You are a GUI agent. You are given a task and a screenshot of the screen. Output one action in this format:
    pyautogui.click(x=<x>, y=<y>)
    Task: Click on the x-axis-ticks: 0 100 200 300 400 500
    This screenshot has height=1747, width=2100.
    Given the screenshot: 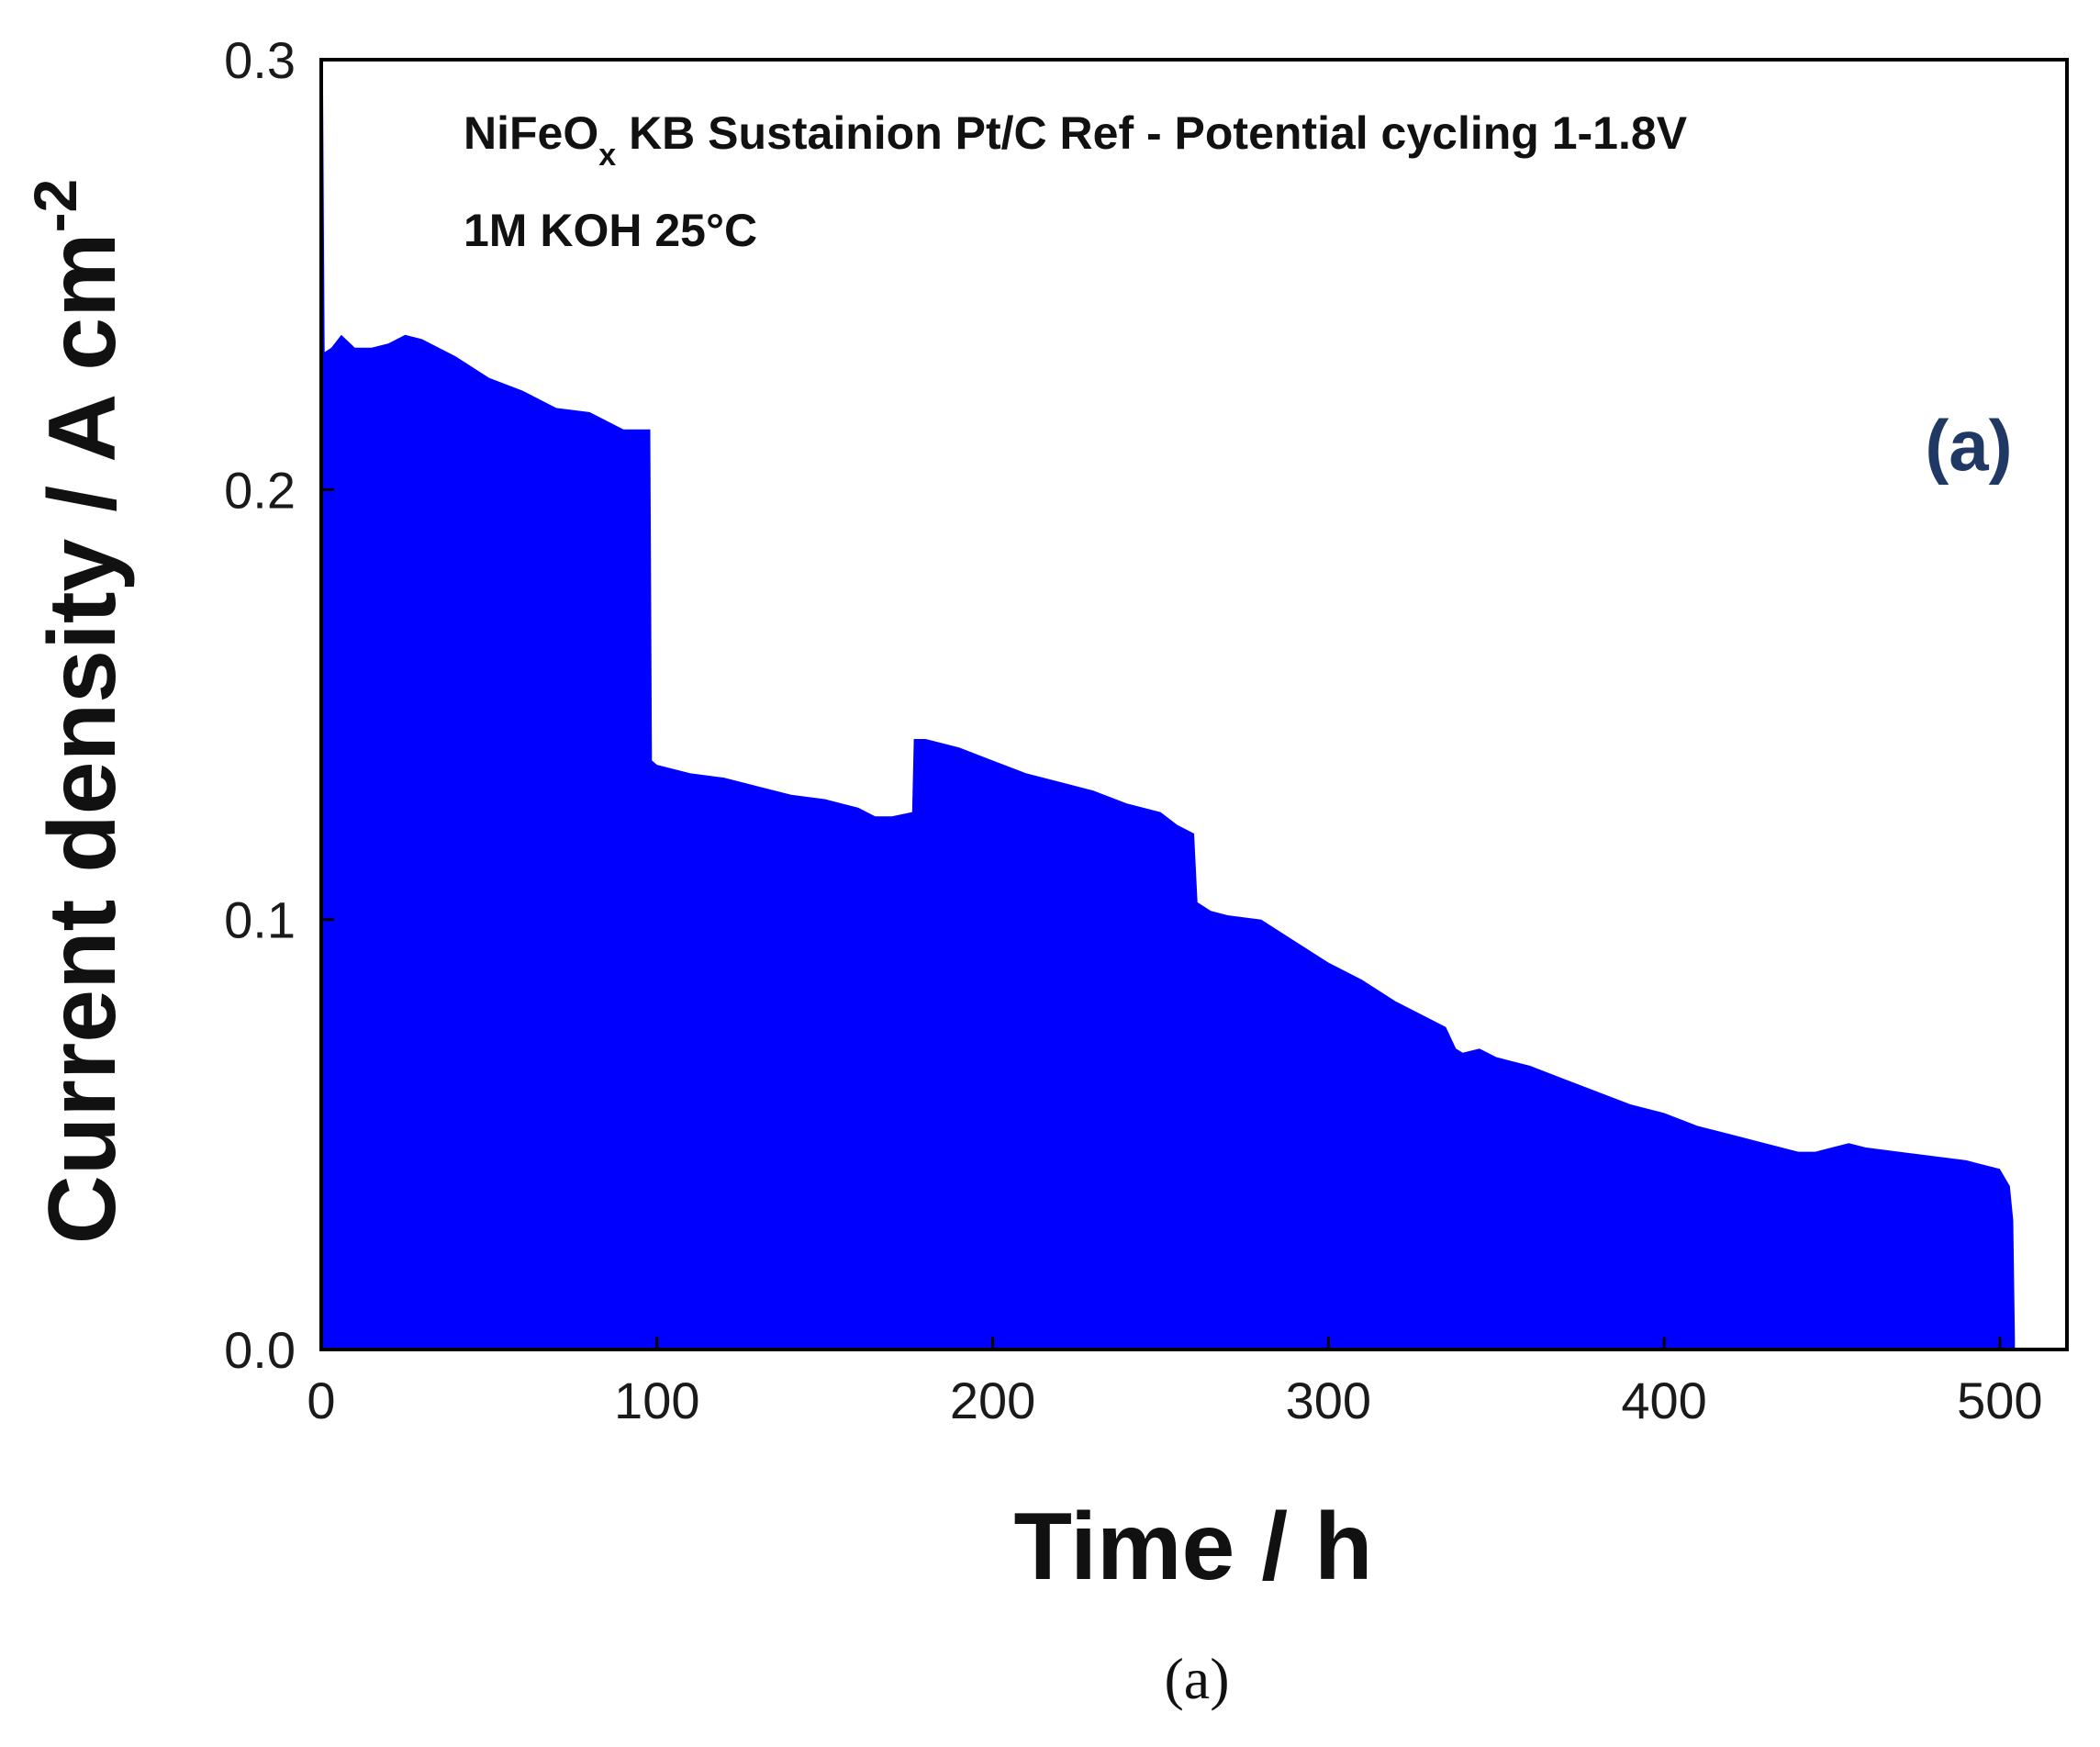 What is the action you would take?
    pyautogui.click(x=1175, y=1383)
    